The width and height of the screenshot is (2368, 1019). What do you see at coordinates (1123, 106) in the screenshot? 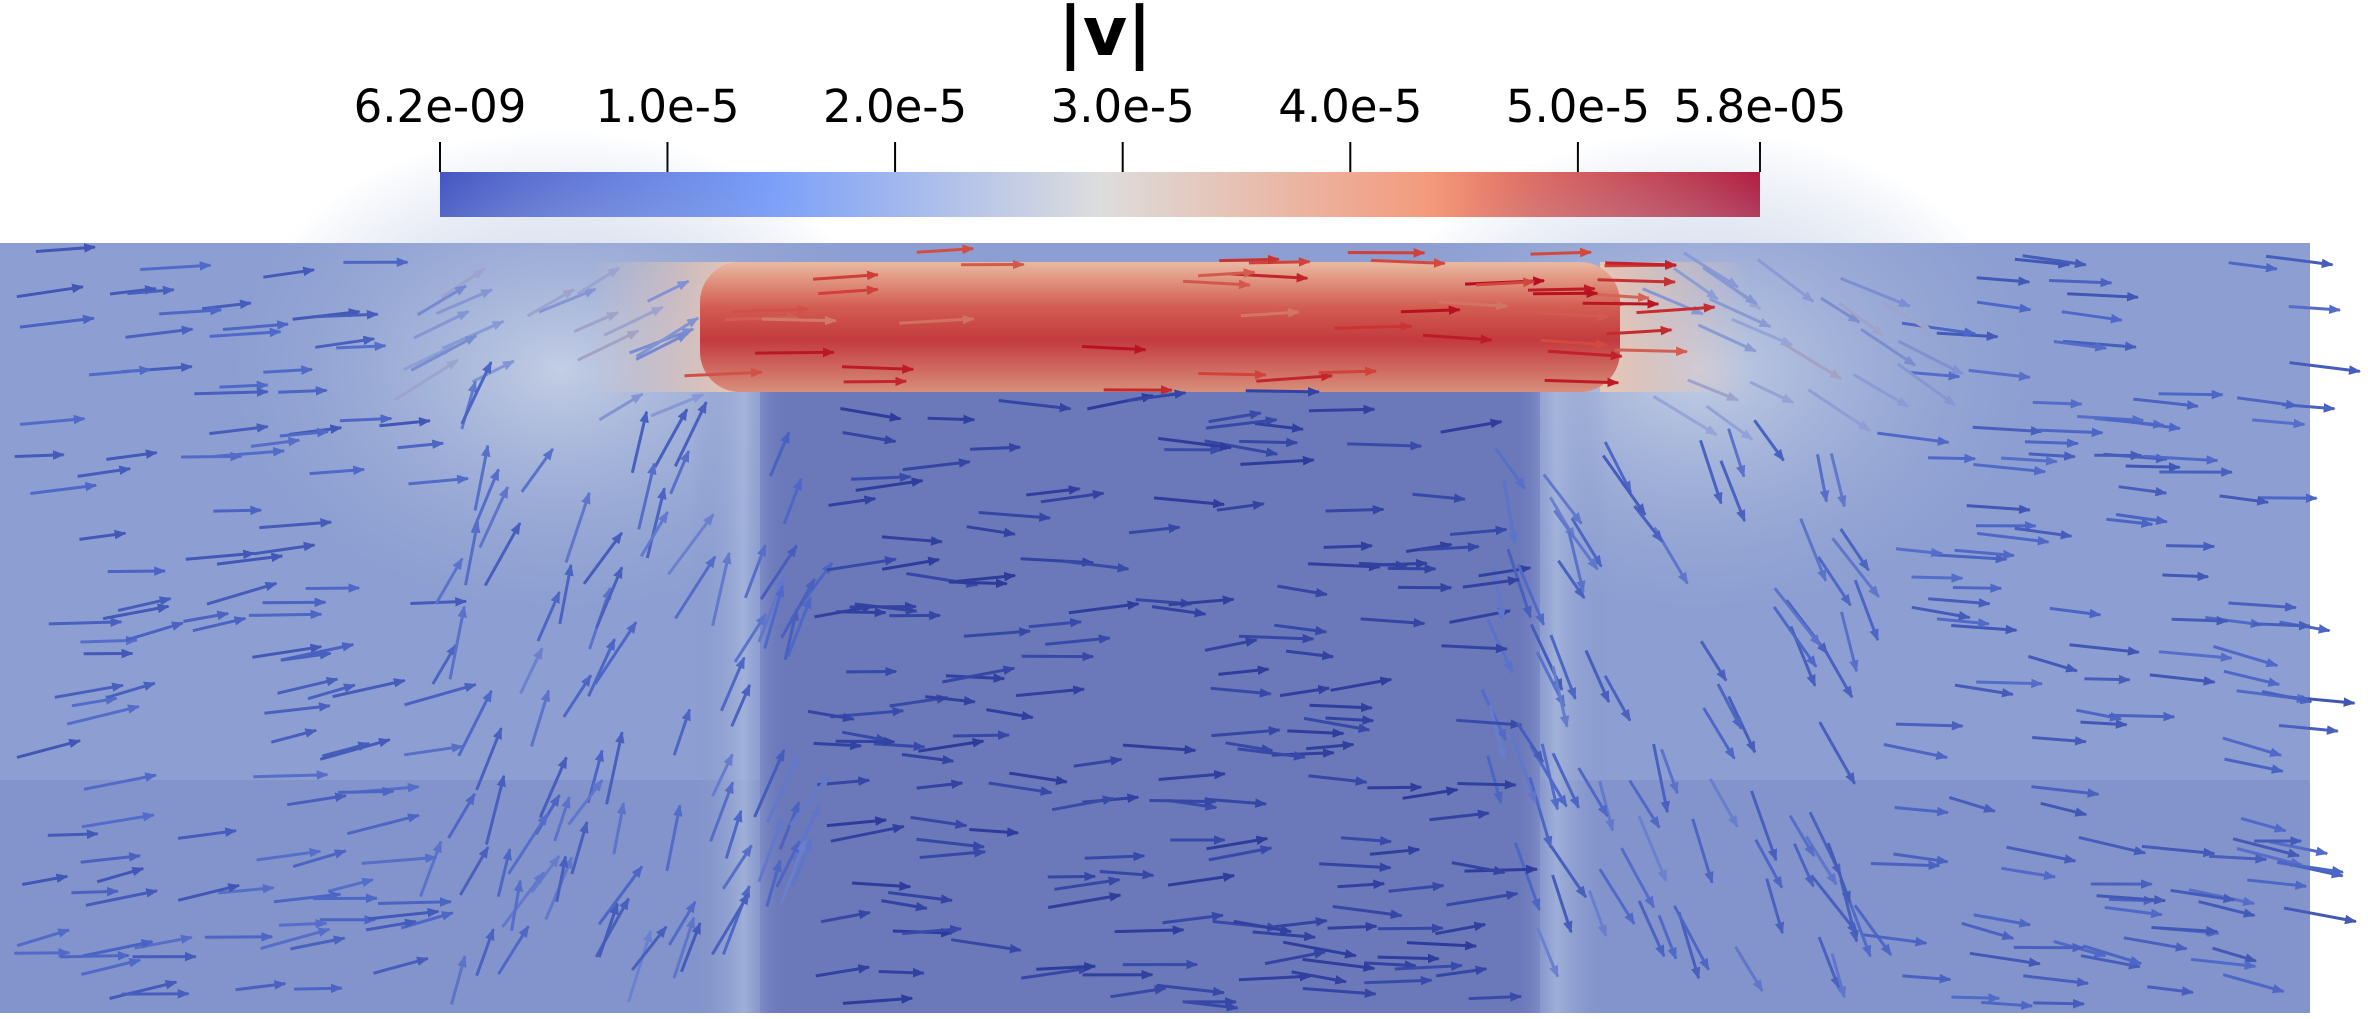
I see `colorbar-tick-label-3: 3.0e-5` at bounding box center [1123, 106].